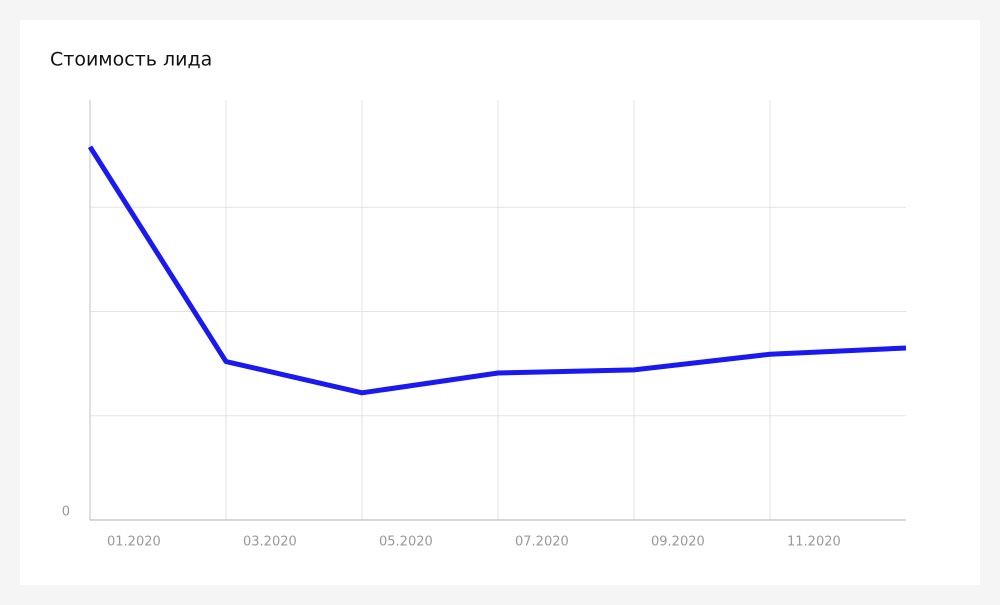  What do you see at coordinates (131, 60) in the screenshot?
I see `chart-title: Стоимость лида` at bounding box center [131, 60].